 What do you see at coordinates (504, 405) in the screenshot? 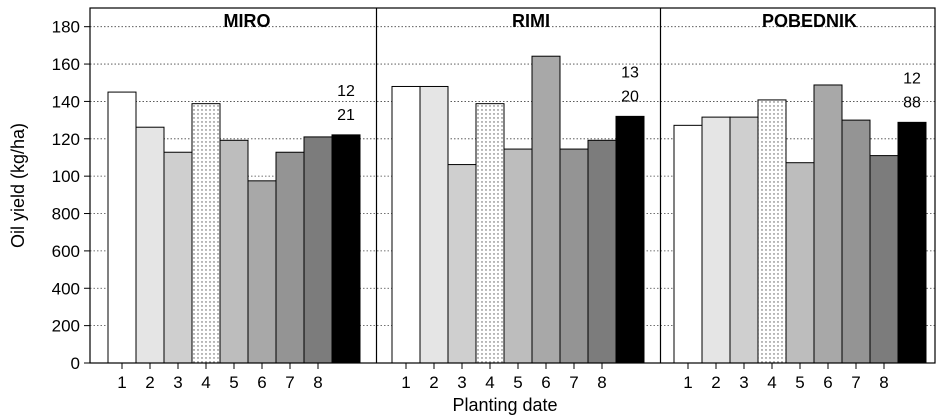
I see `x-axis-title: Planting date` at bounding box center [504, 405].